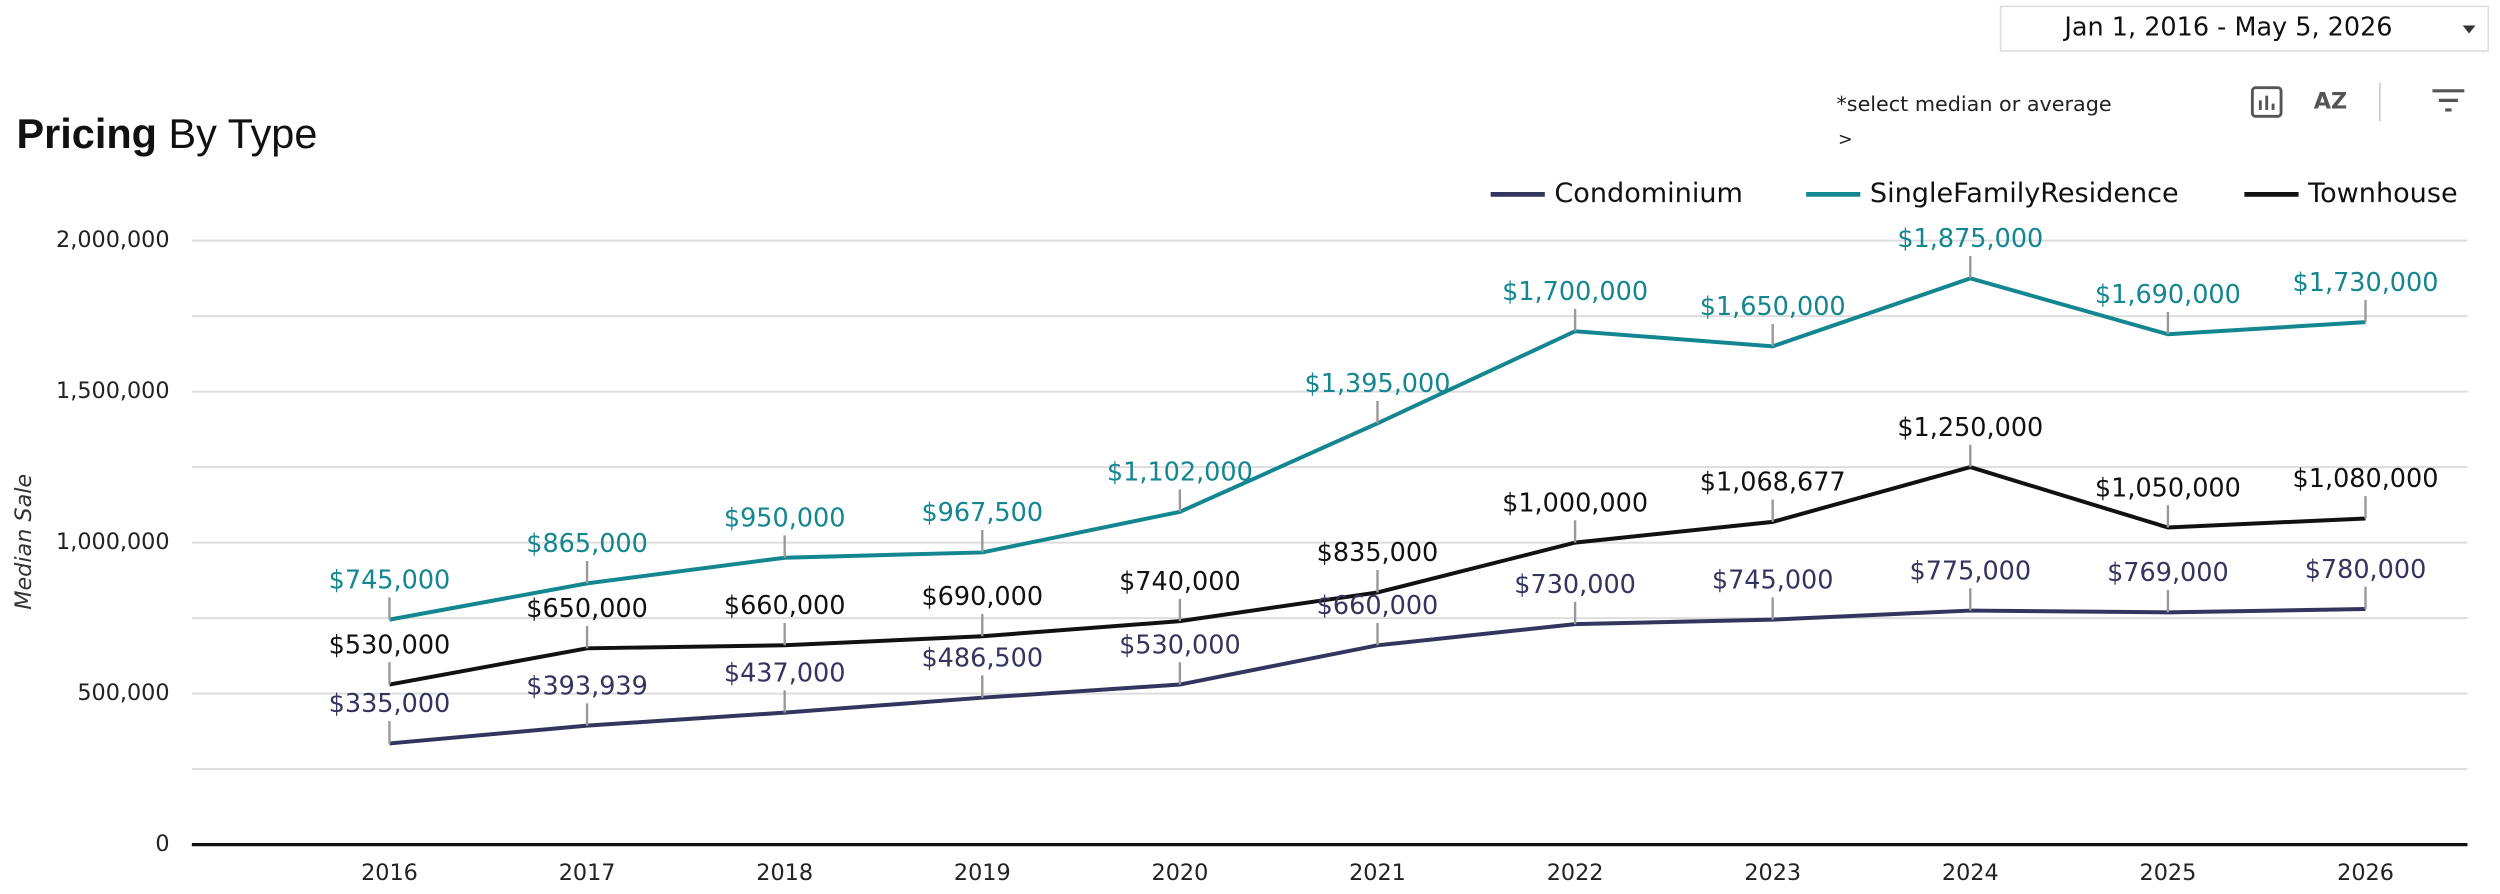 This screenshot has height=894, width=2500. What do you see at coordinates (2365, 873) in the screenshot?
I see `x-tick-label: 2026` at bounding box center [2365, 873].